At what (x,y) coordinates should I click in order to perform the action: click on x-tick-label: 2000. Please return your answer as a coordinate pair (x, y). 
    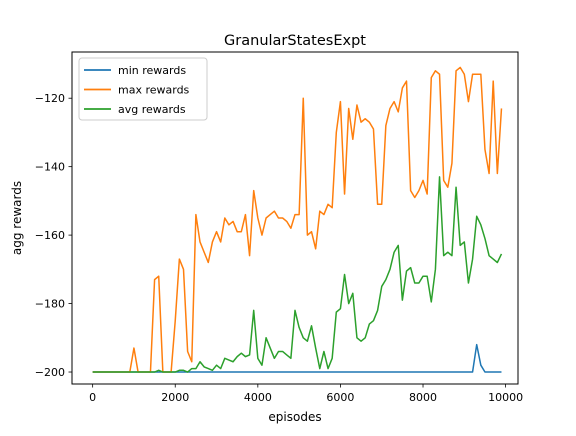
    Looking at the image, I should click on (175, 397).